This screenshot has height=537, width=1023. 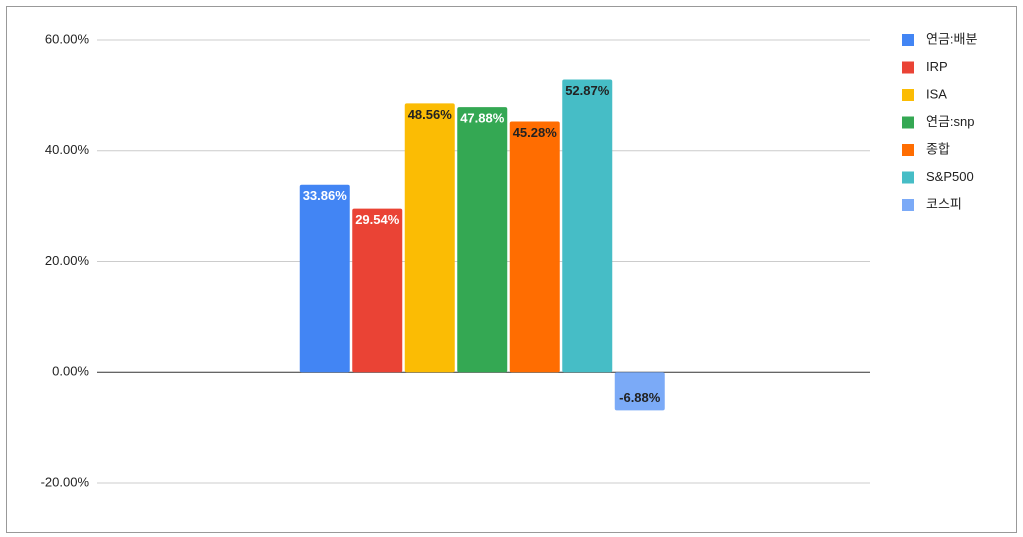 I want to click on value-label: 47.88%, so click(x=482, y=118).